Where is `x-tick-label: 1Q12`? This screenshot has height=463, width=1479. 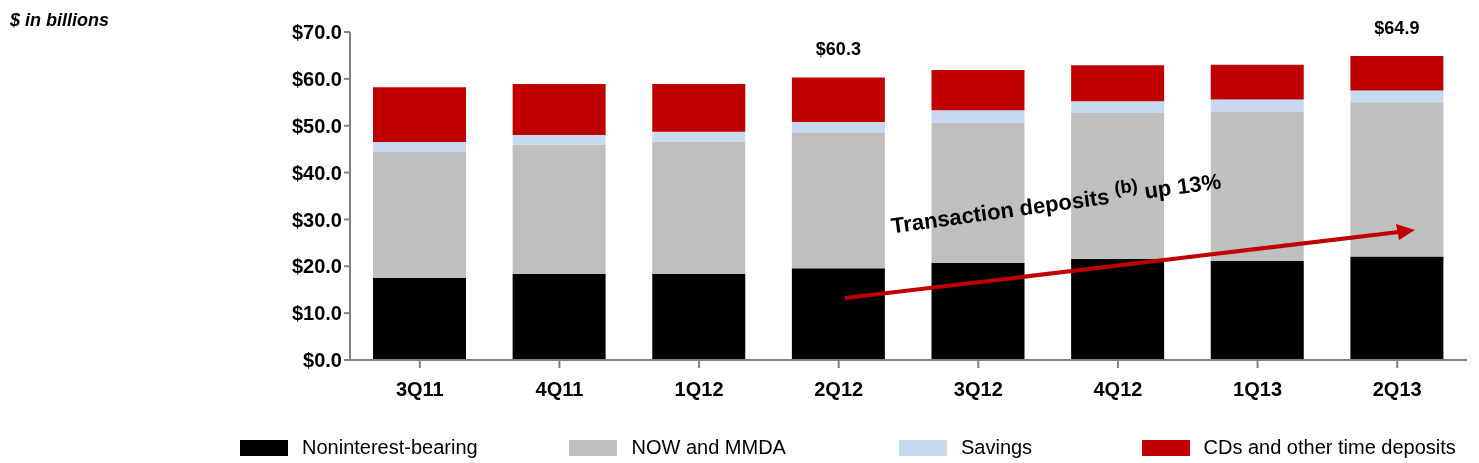
x-tick-label: 1Q12 is located at coordinates (699, 389).